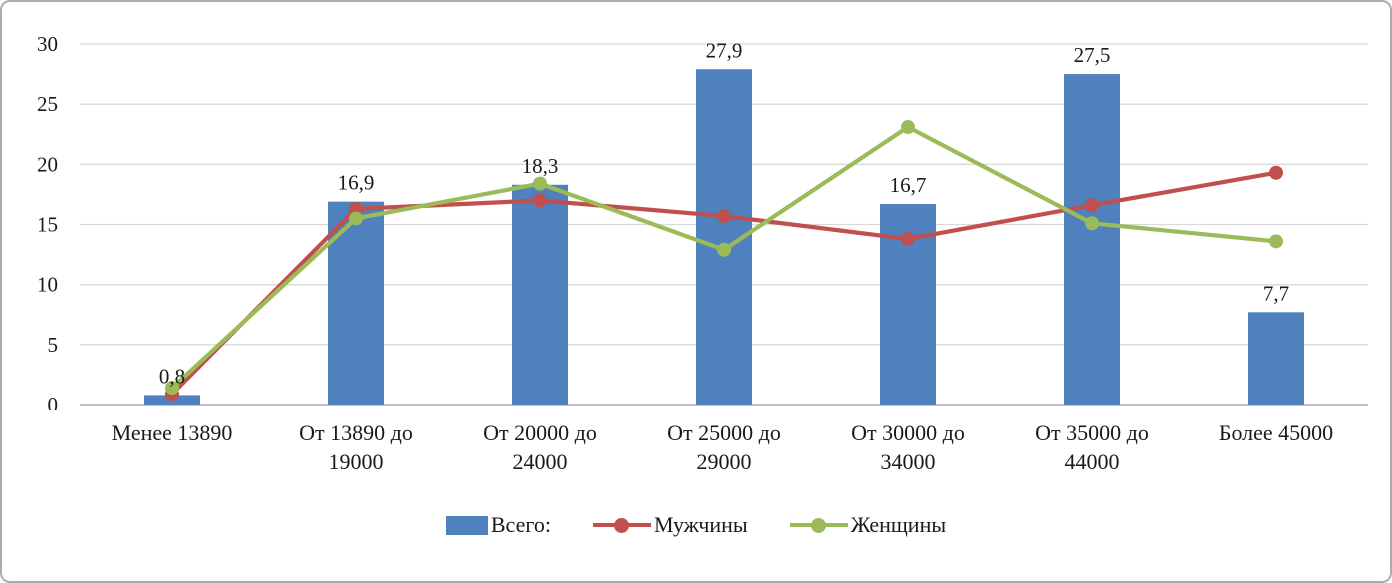  I want to click on legend-label-total: Всего:, so click(520, 524).